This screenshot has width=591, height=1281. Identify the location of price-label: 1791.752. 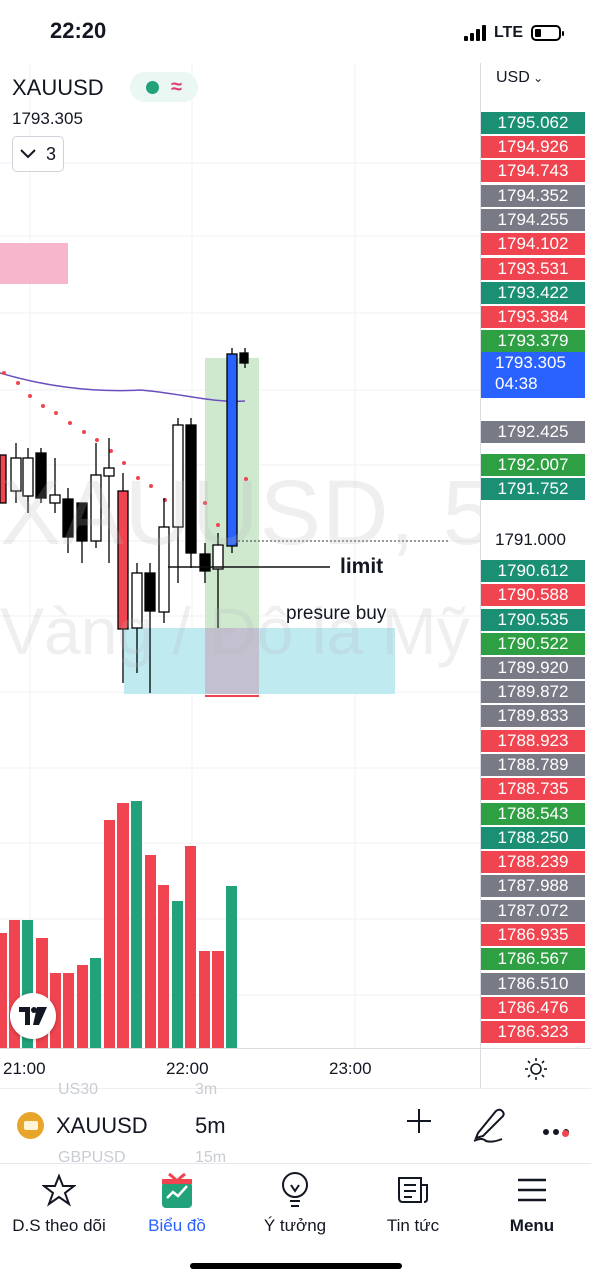
(533, 489).